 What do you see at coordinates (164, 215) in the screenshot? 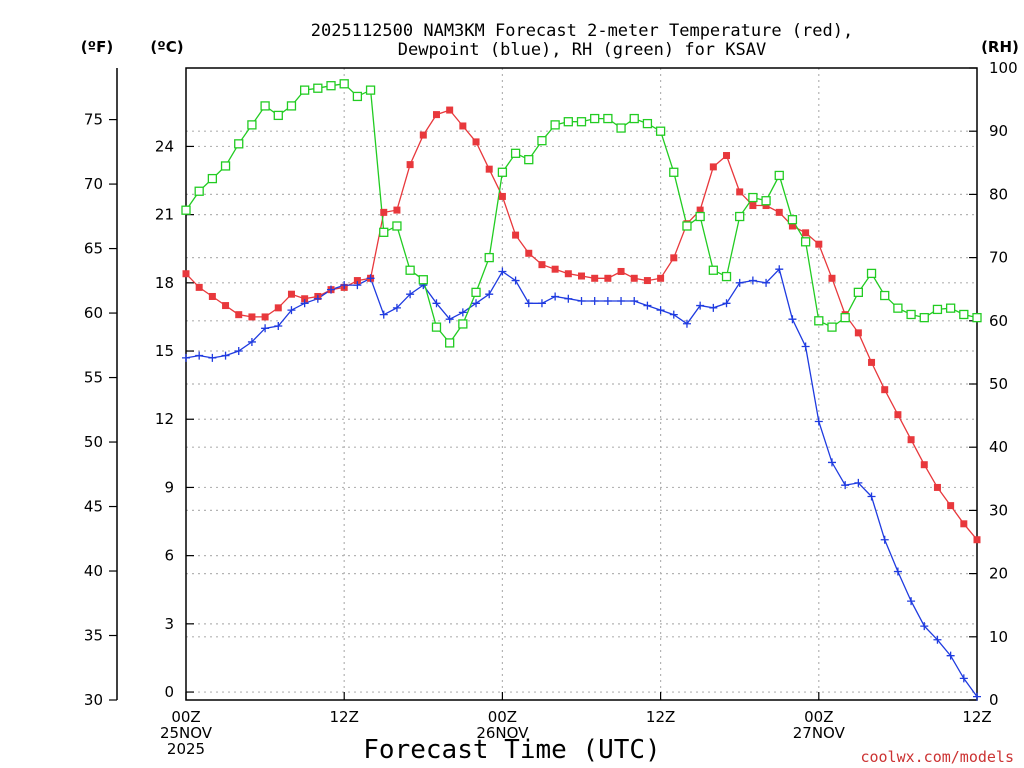
I see `celsius-tick-label: 21` at bounding box center [164, 215].